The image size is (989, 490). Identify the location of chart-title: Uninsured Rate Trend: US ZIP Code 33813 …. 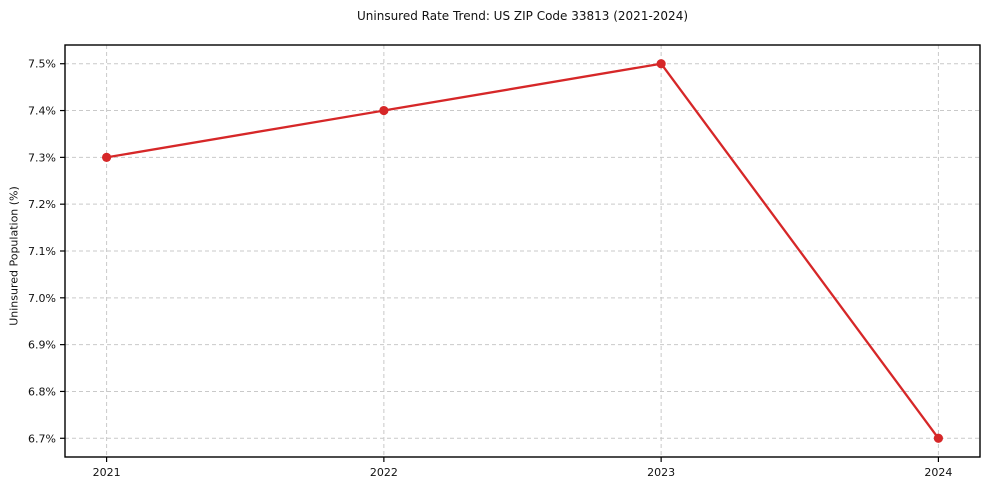
(522, 16).